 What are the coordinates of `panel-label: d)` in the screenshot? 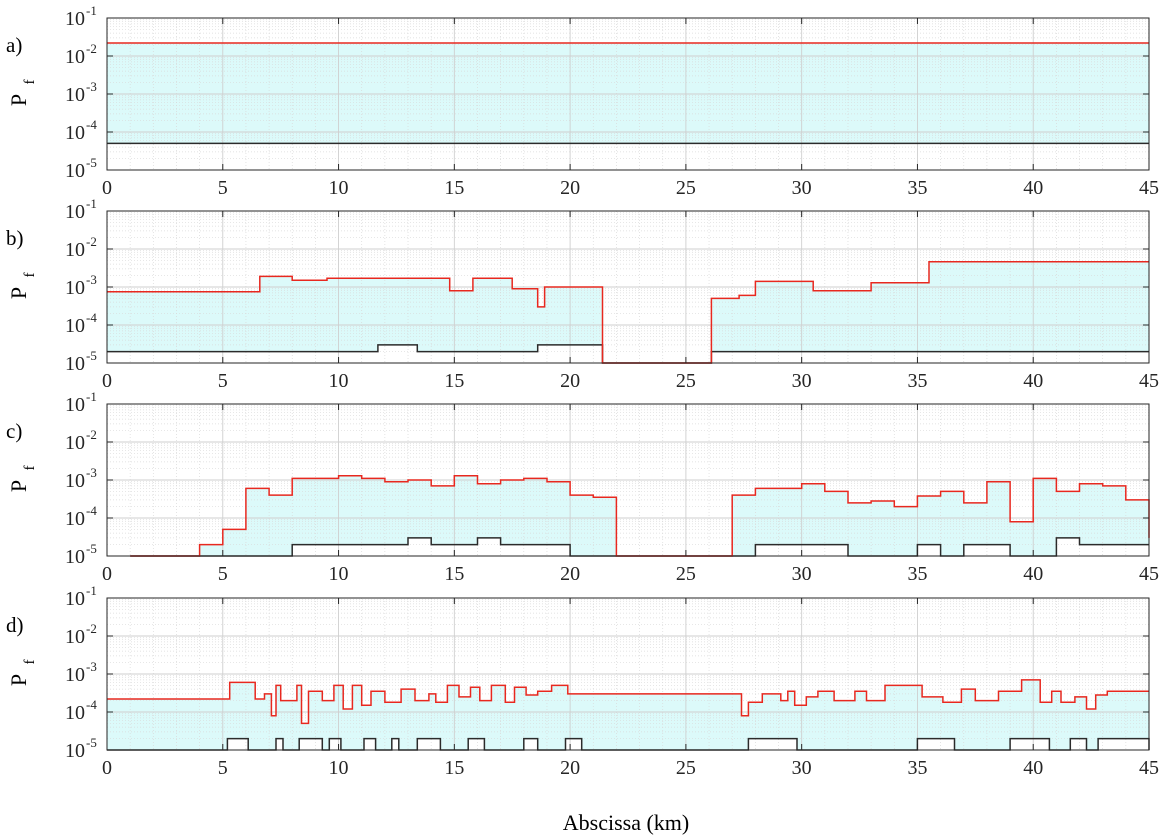 It's located at (15, 625).